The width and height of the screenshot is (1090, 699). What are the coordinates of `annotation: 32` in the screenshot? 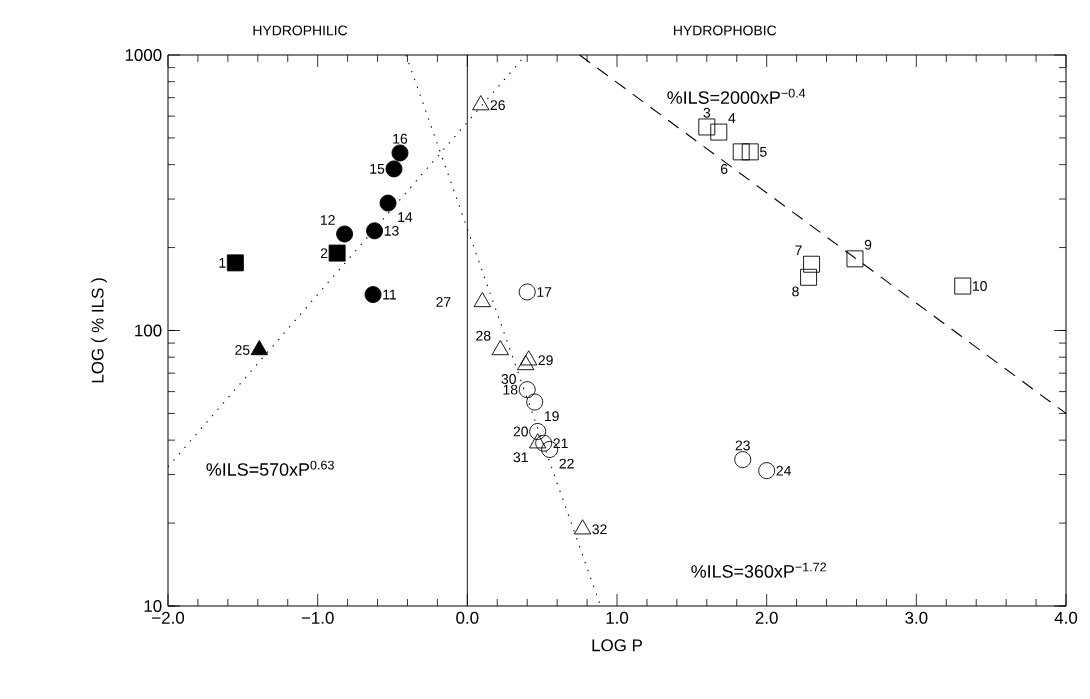 It's located at (599, 529).